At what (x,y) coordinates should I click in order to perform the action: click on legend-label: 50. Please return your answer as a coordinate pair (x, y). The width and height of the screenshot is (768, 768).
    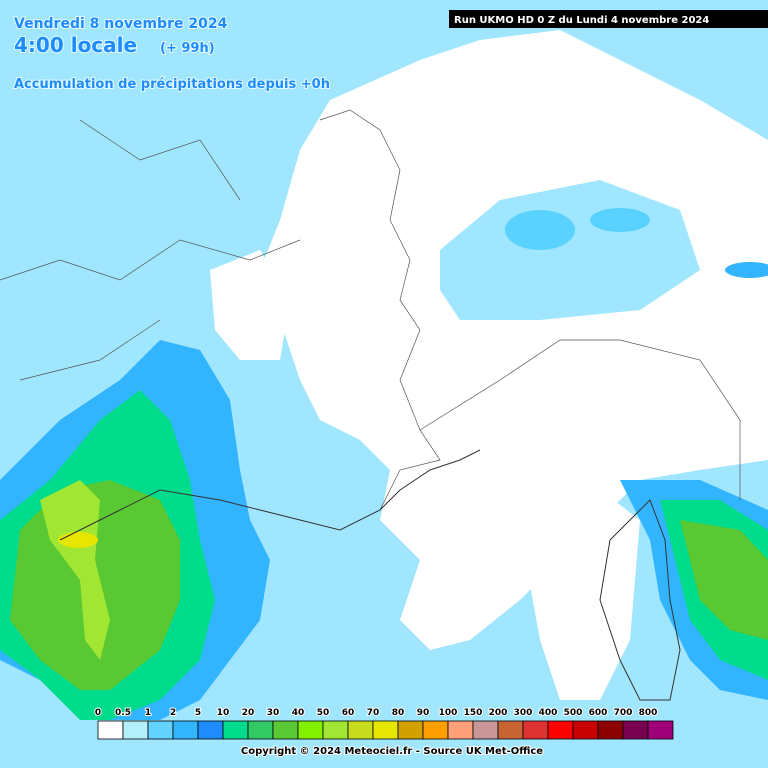
    Looking at the image, I should click on (323, 713).